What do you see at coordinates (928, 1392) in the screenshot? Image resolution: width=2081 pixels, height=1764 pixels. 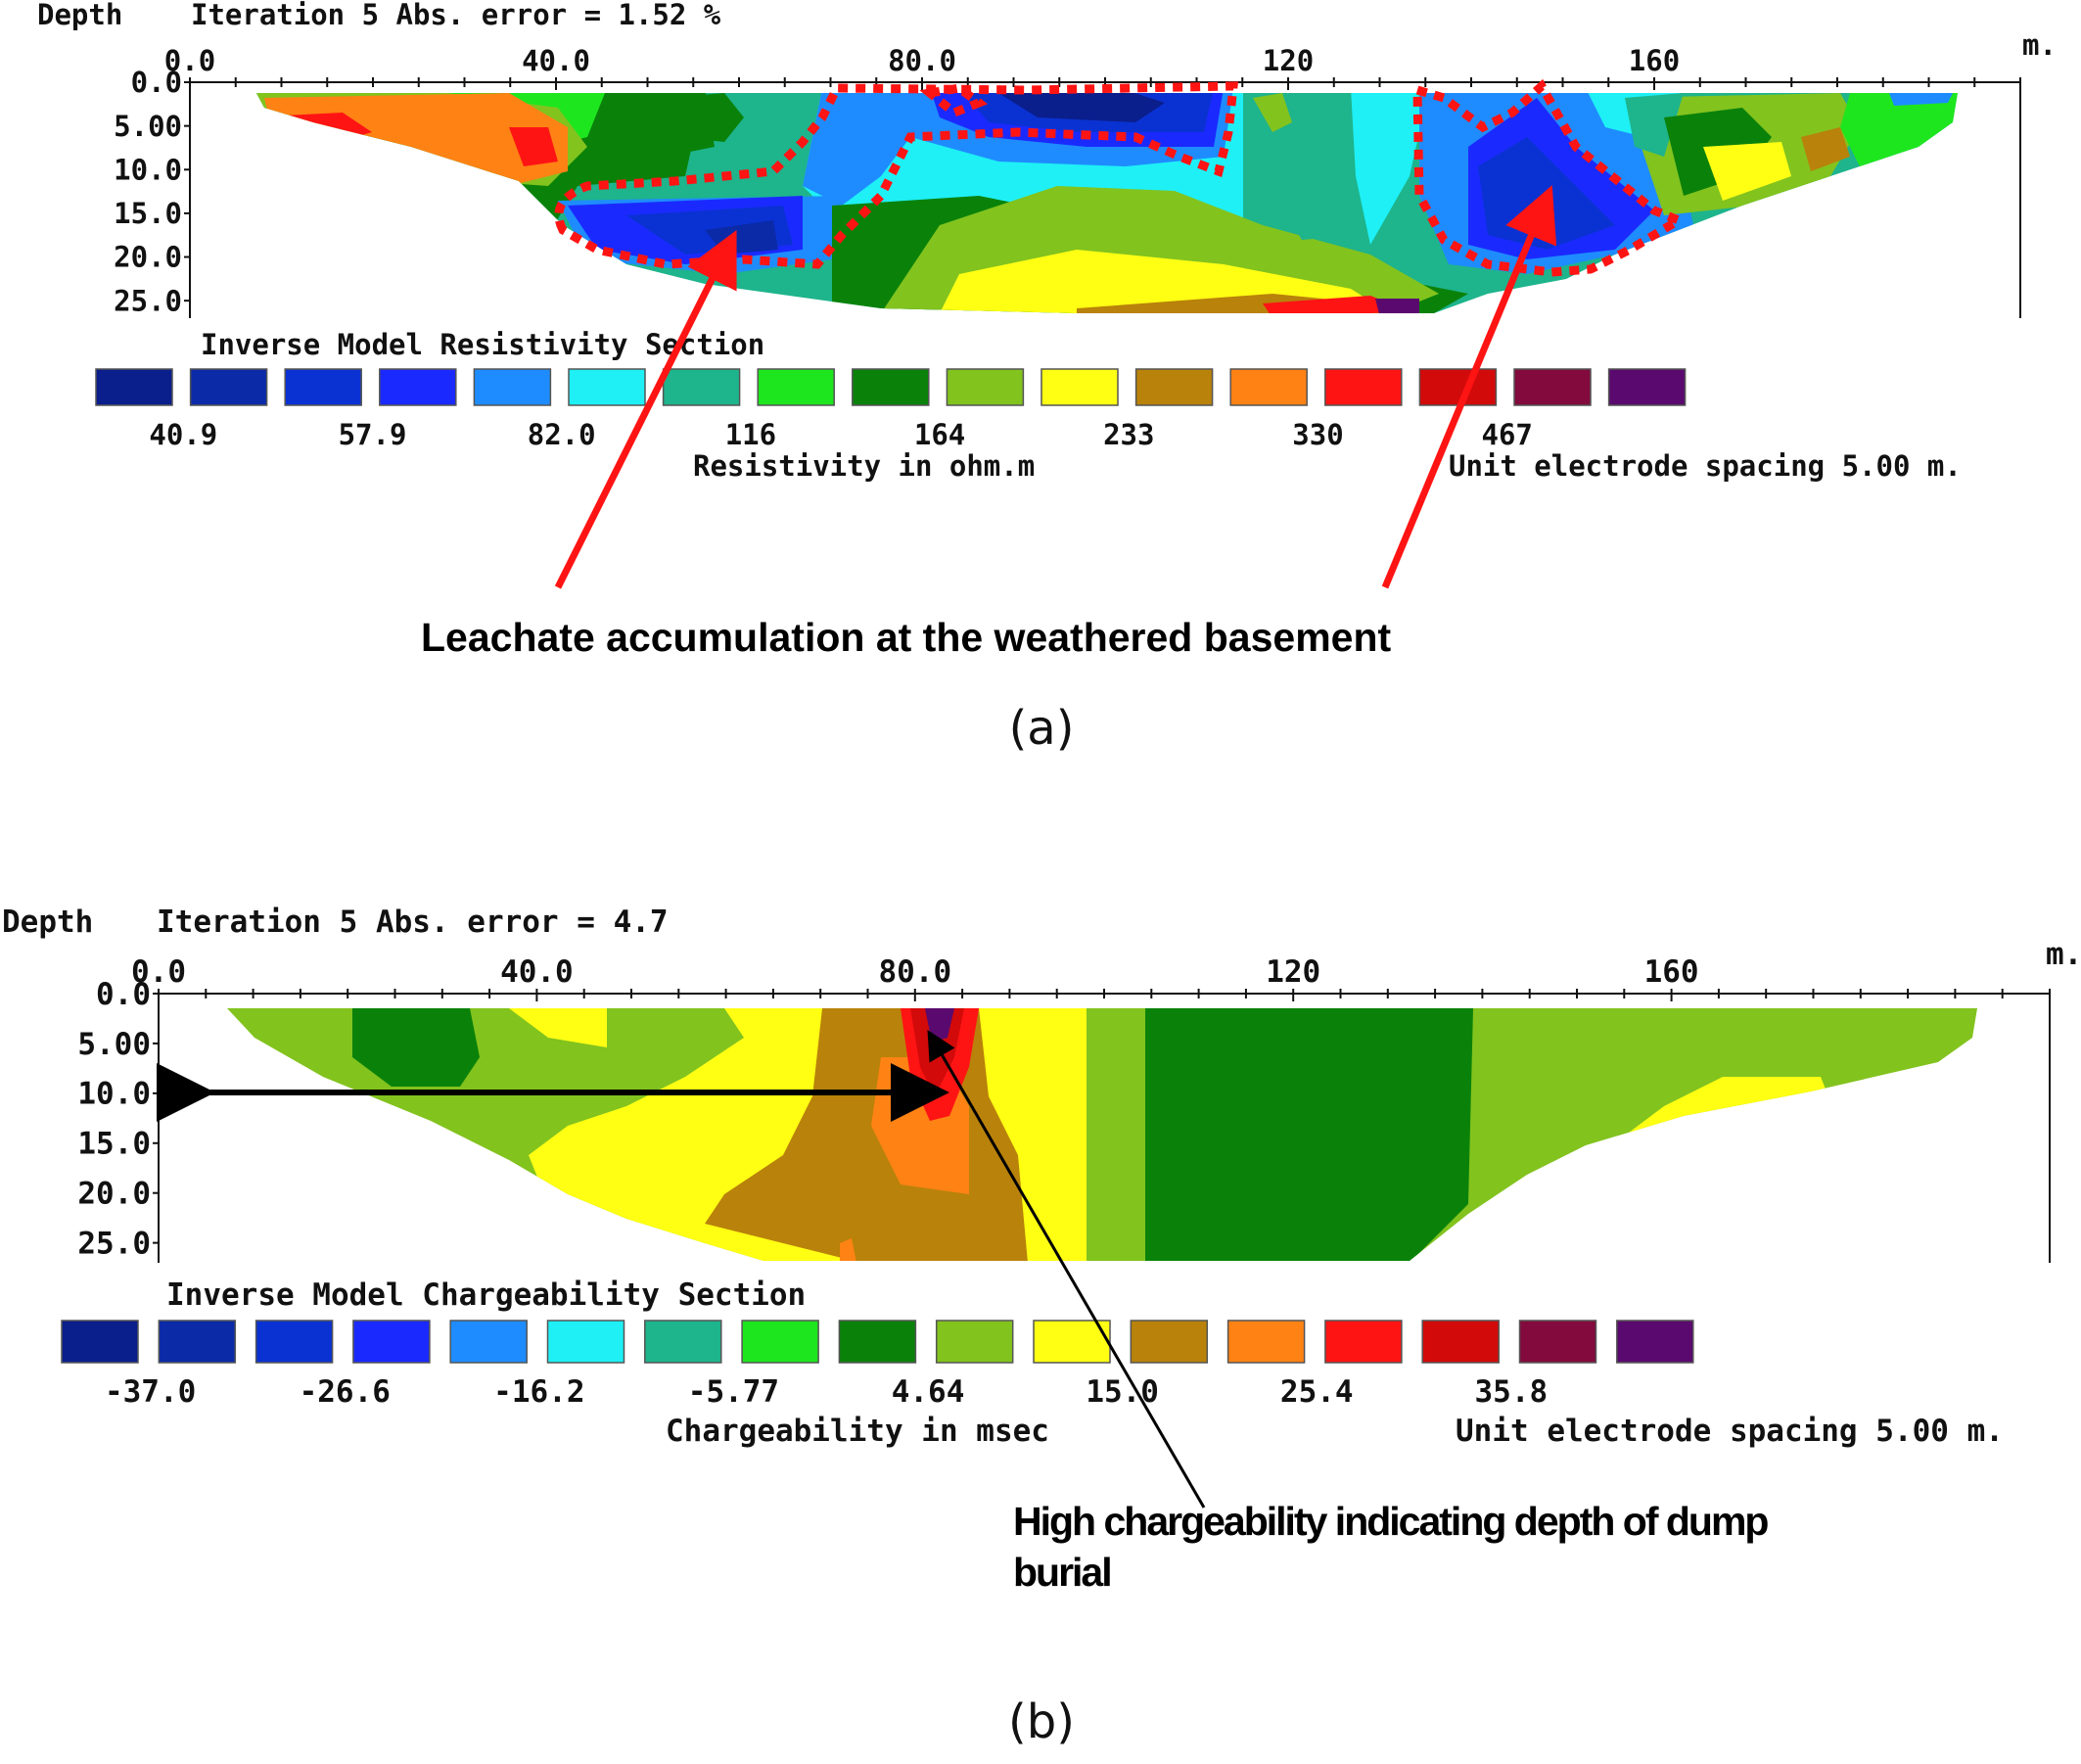 I see `panel-b-colorbar-label: 4.64` at bounding box center [928, 1392].